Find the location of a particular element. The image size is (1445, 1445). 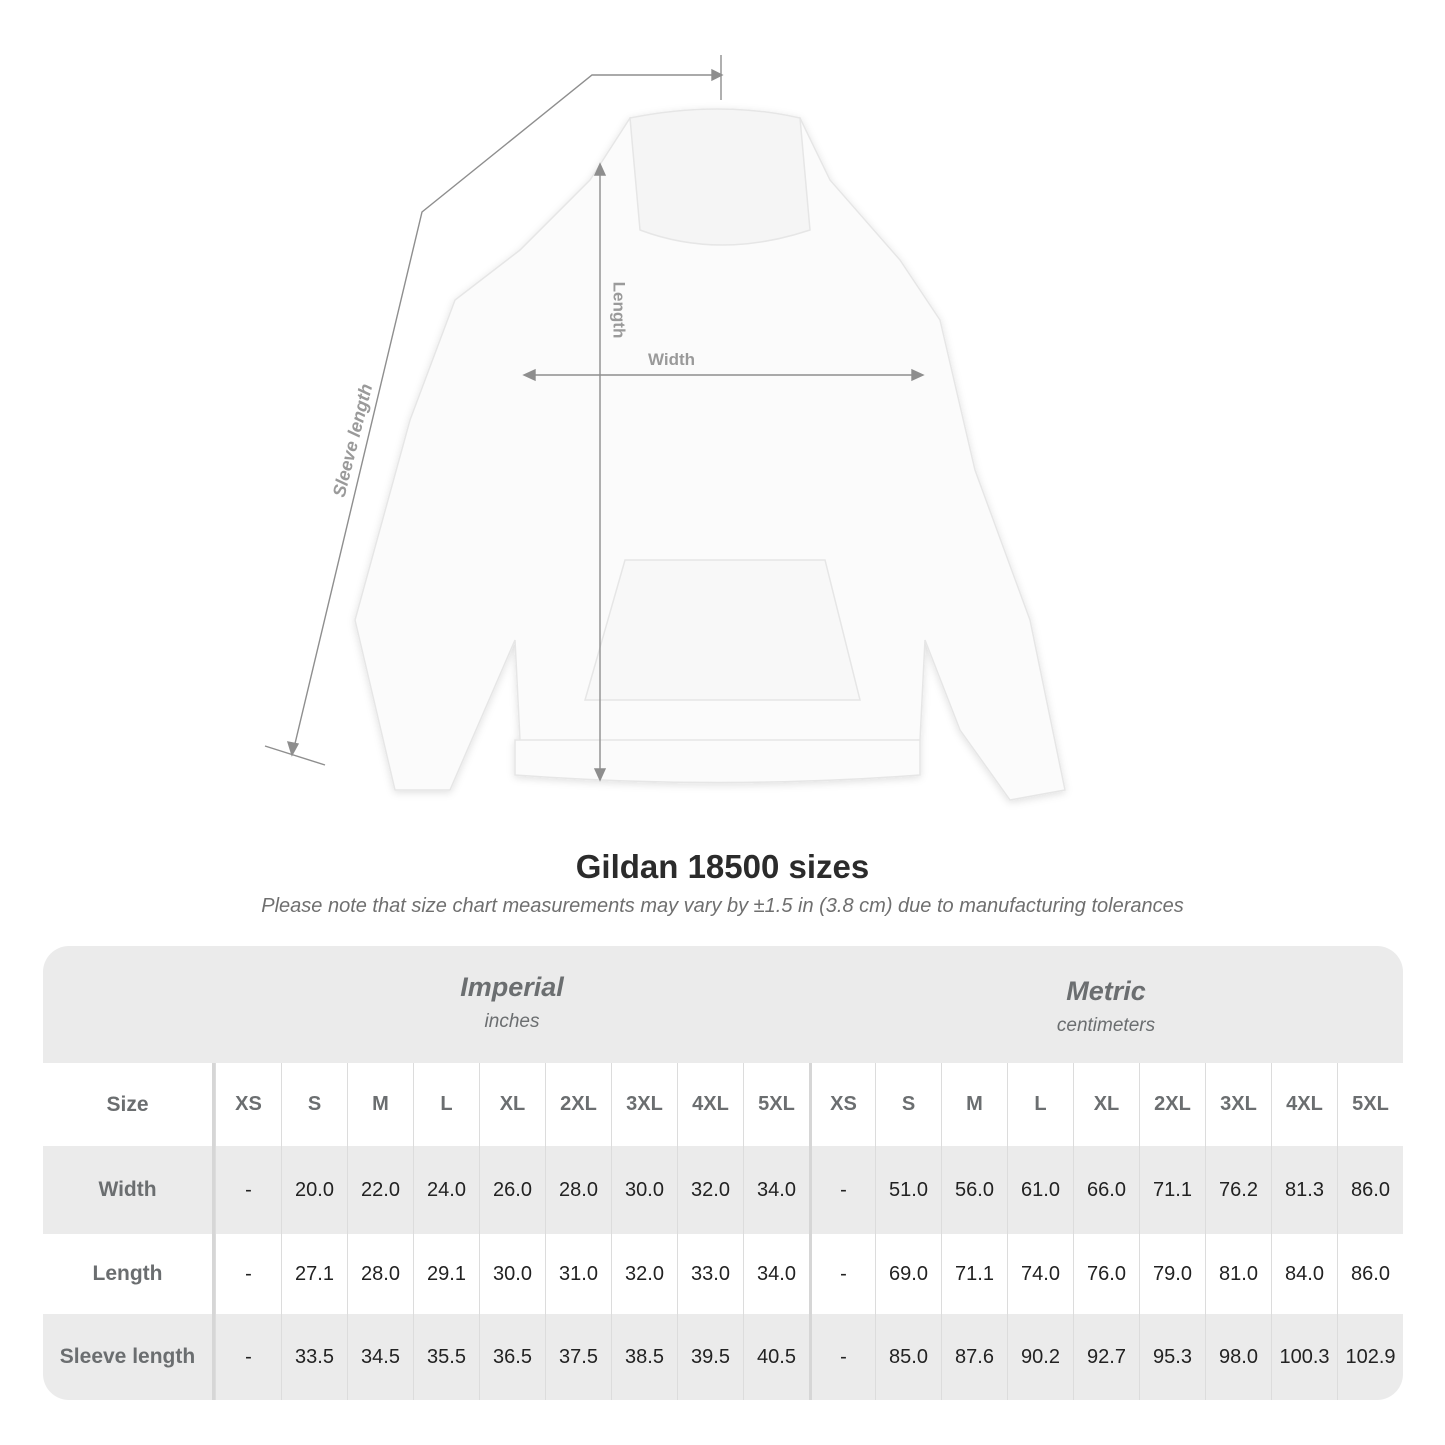

imperial-size-s: S is located at coordinates (314, 1104).